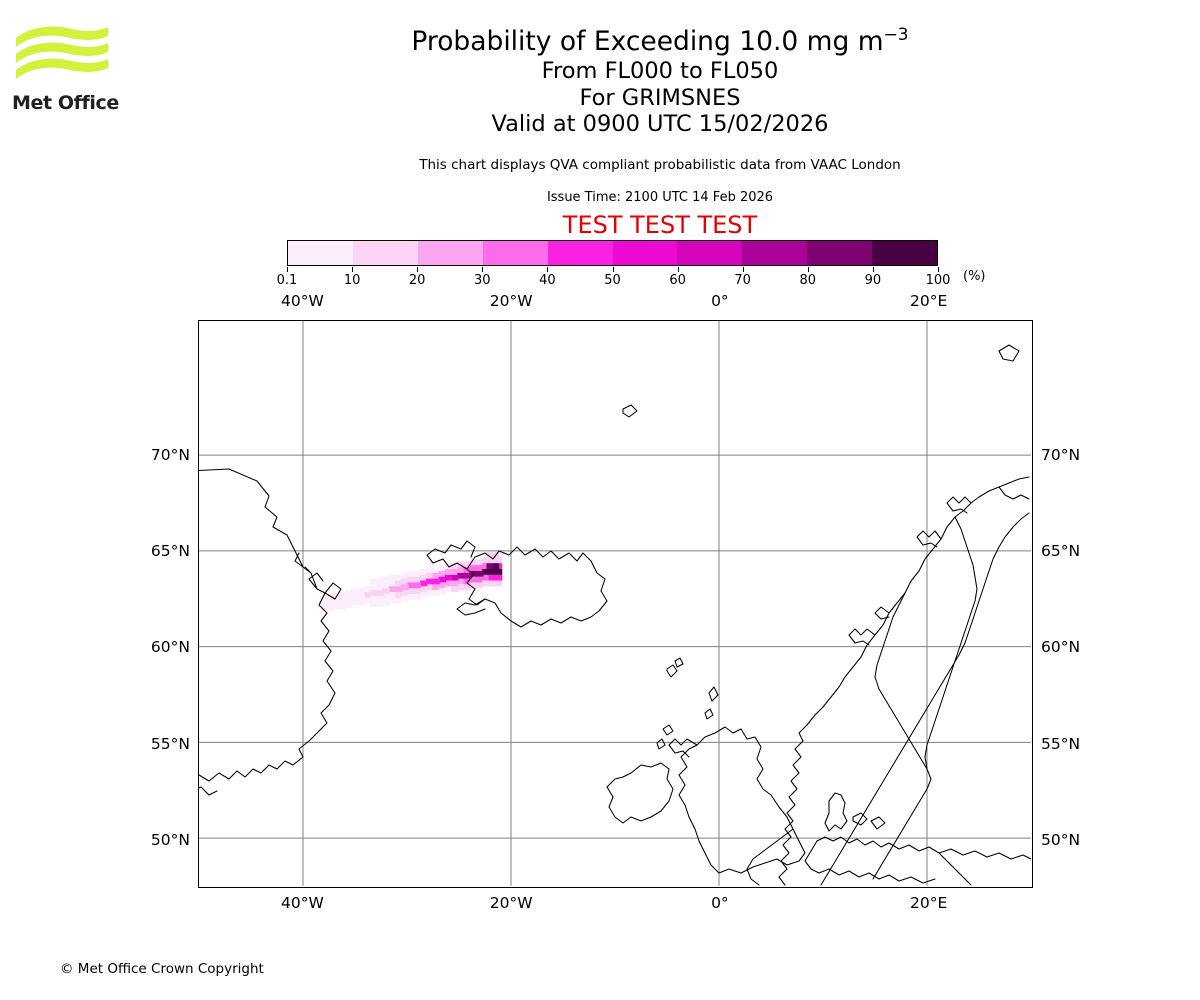 This screenshot has height=1000, width=1200. What do you see at coordinates (647, 41) in the screenshot?
I see `title-text: Probability of Exceeding 10.0 mg m` at bounding box center [647, 41].